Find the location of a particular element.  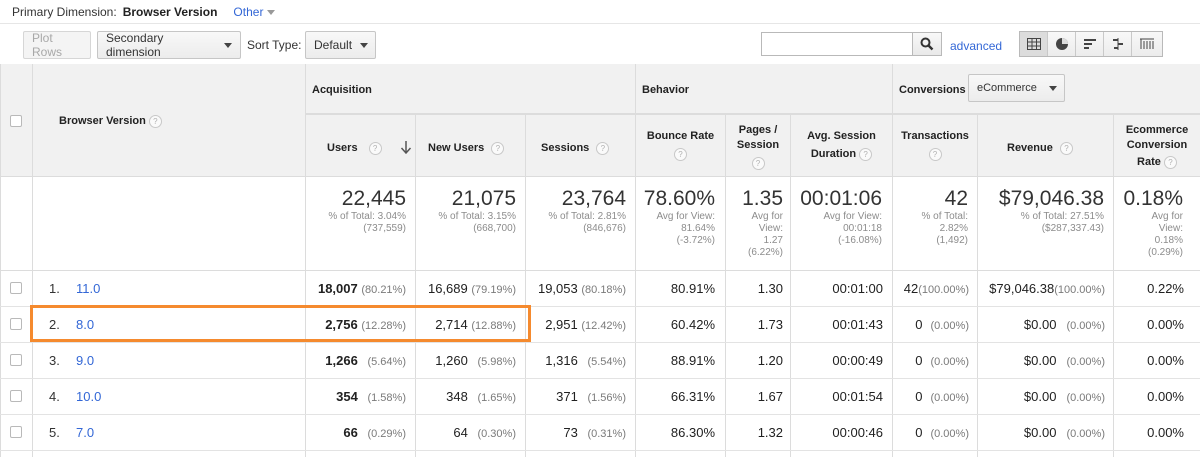

performance-view-button is located at coordinates (1090, 44).